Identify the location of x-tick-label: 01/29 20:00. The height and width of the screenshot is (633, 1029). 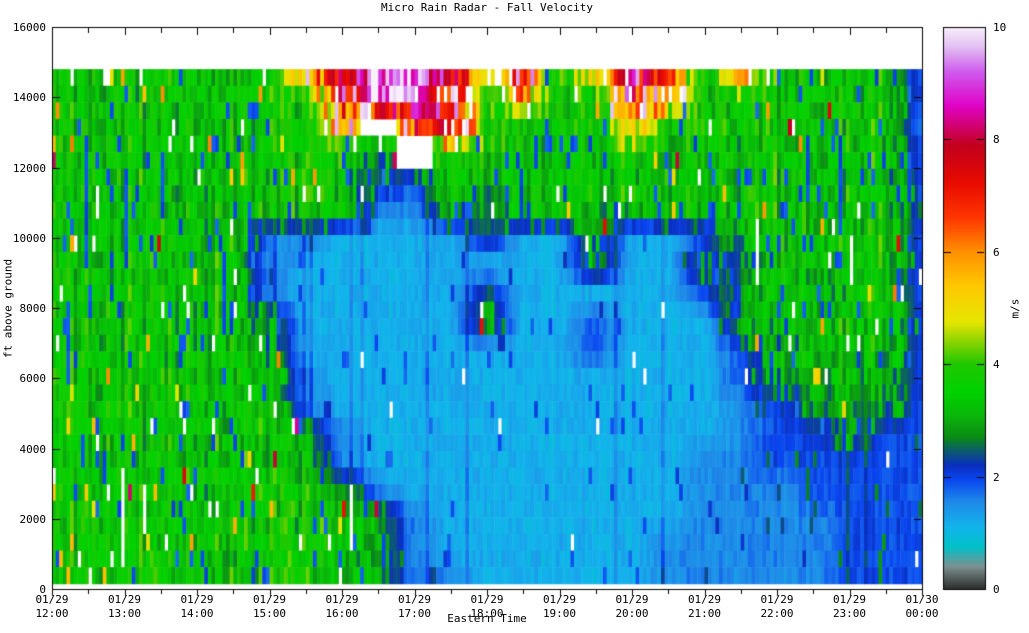
(632, 607).